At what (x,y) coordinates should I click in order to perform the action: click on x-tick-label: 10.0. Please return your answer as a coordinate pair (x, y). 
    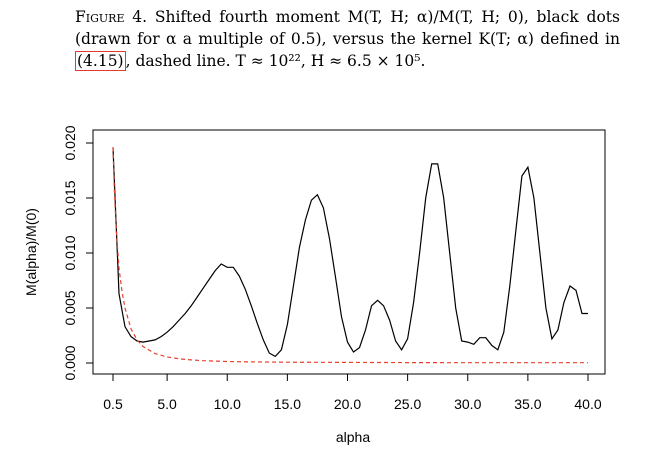
    Looking at the image, I should click on (227, 404).